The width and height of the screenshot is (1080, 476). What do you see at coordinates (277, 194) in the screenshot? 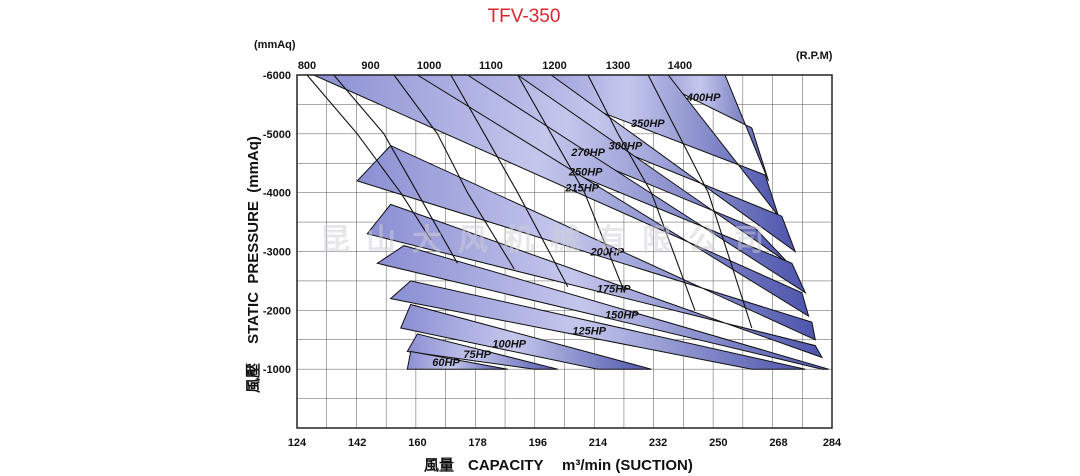
I see `y-tick-label: -4000` at bounding box center [277, 194].